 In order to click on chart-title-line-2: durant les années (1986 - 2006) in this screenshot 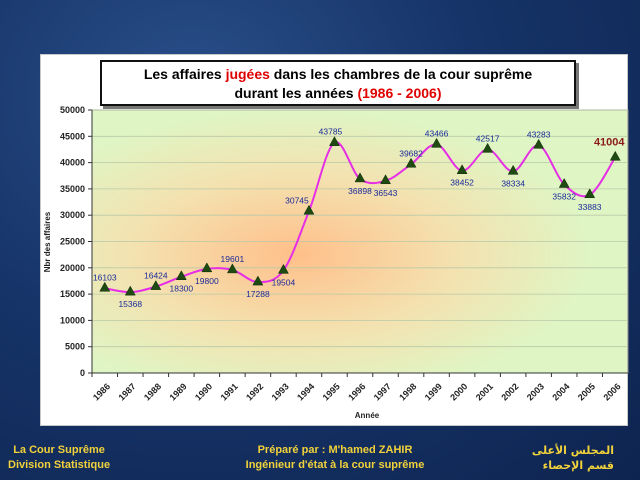, I will do `click(338, 93)`.